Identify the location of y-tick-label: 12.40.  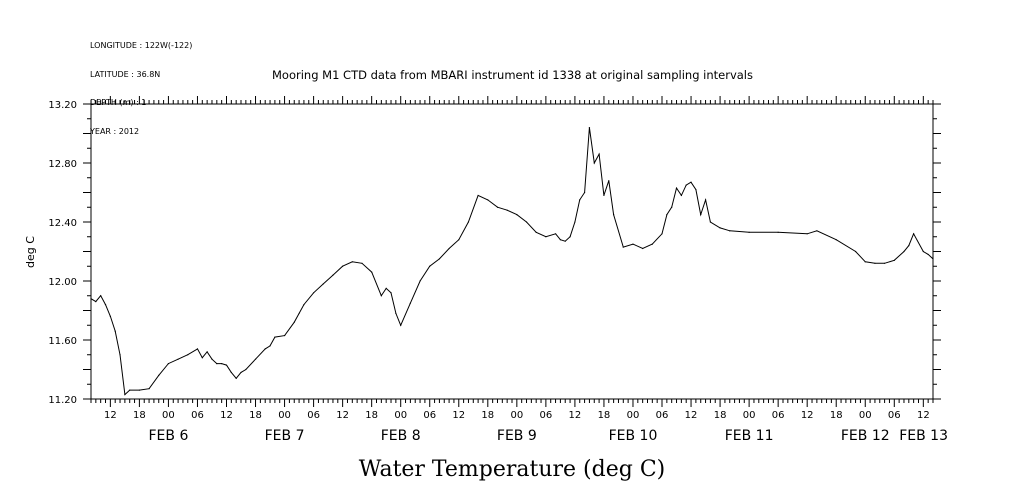
(62, 223).